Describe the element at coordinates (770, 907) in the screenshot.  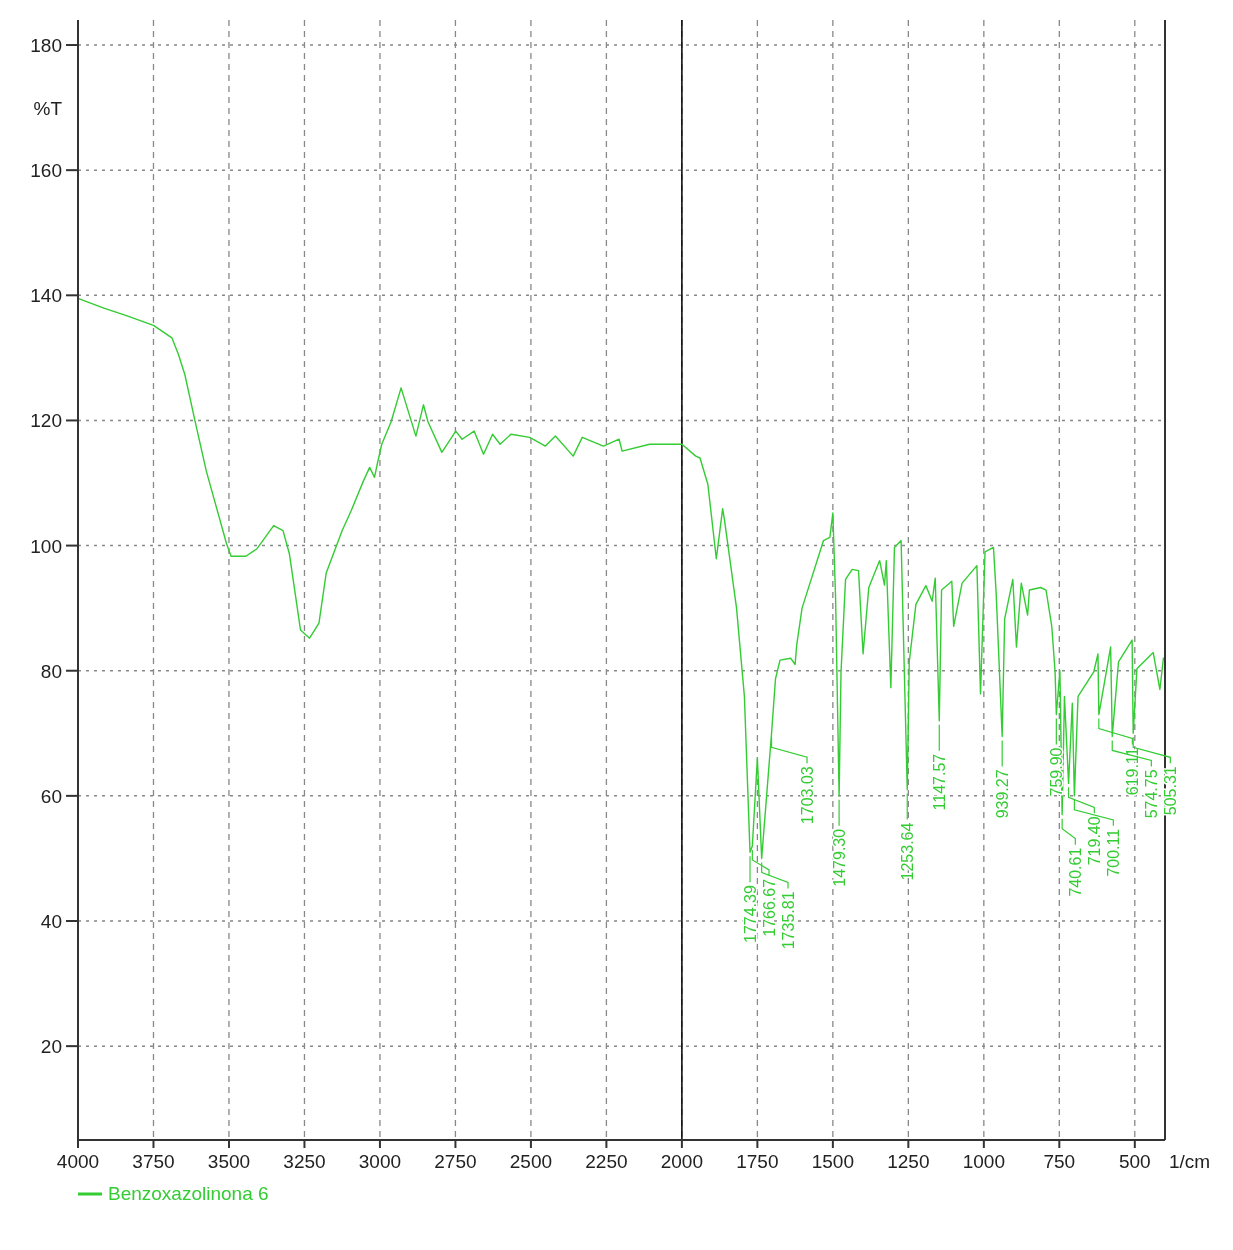
I see `annotation: 1766.67` at that location.